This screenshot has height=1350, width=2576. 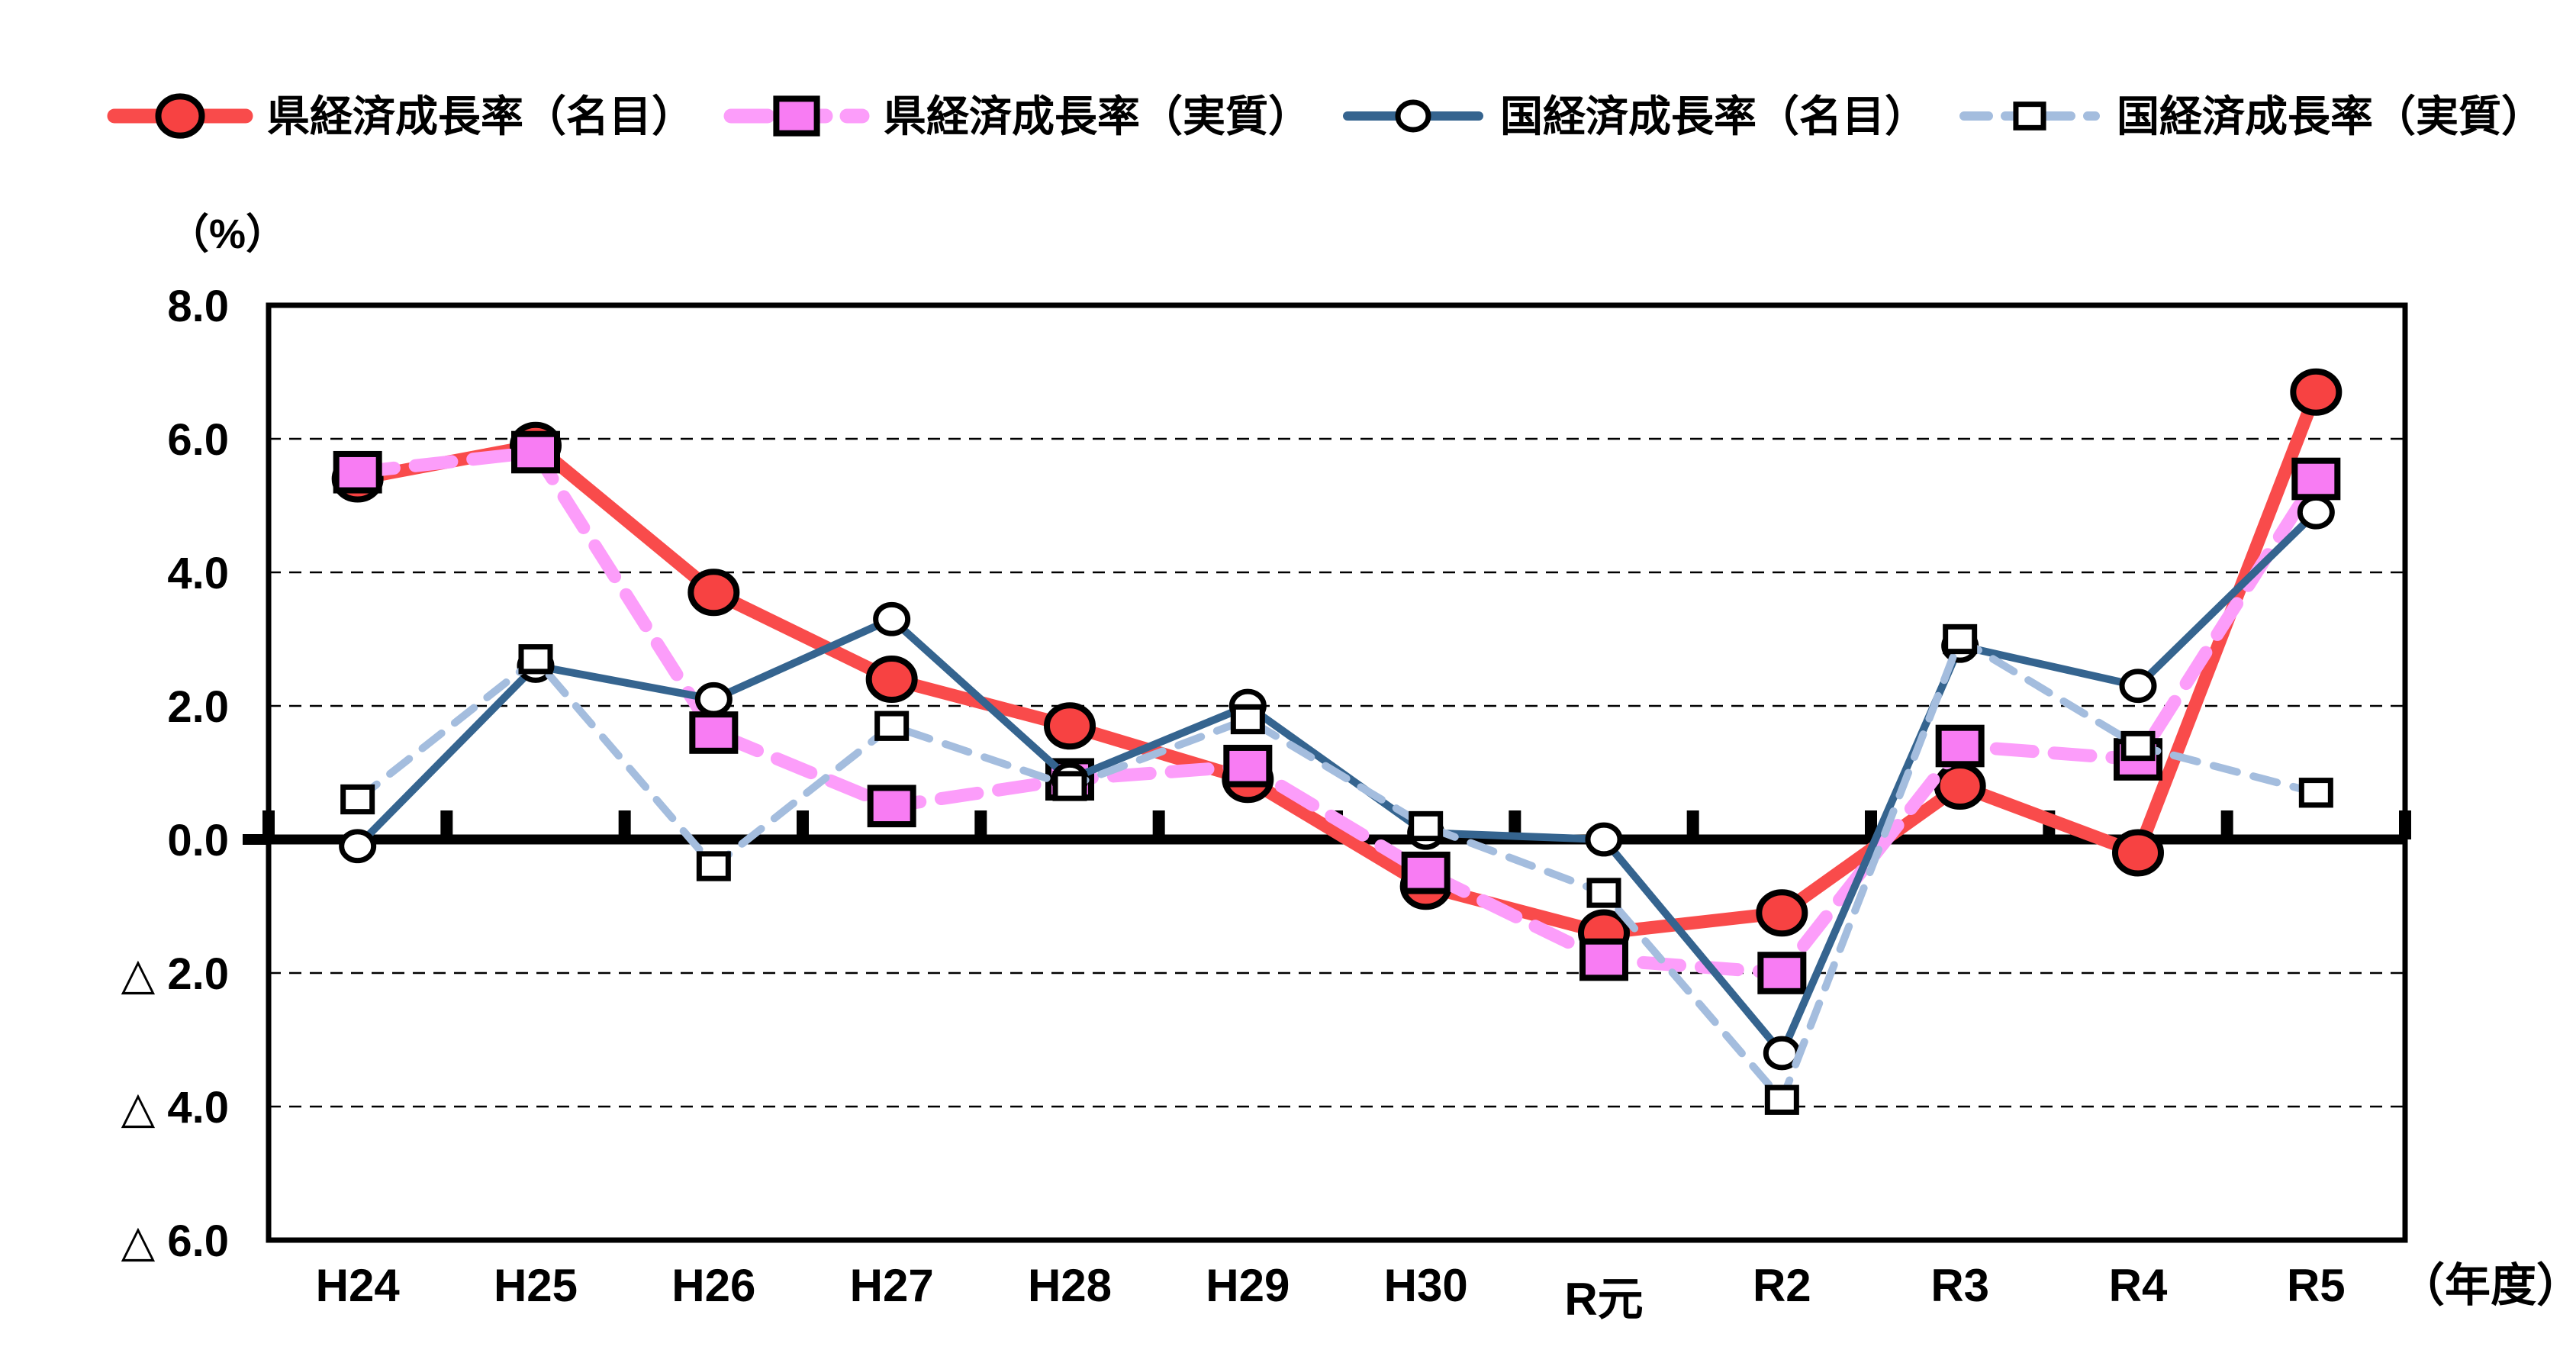 What do you see at coordinates (1248, 1285) in the screenshot?
I see `x-tick-label-H29: H29` at bounding box center [1248, 1285].